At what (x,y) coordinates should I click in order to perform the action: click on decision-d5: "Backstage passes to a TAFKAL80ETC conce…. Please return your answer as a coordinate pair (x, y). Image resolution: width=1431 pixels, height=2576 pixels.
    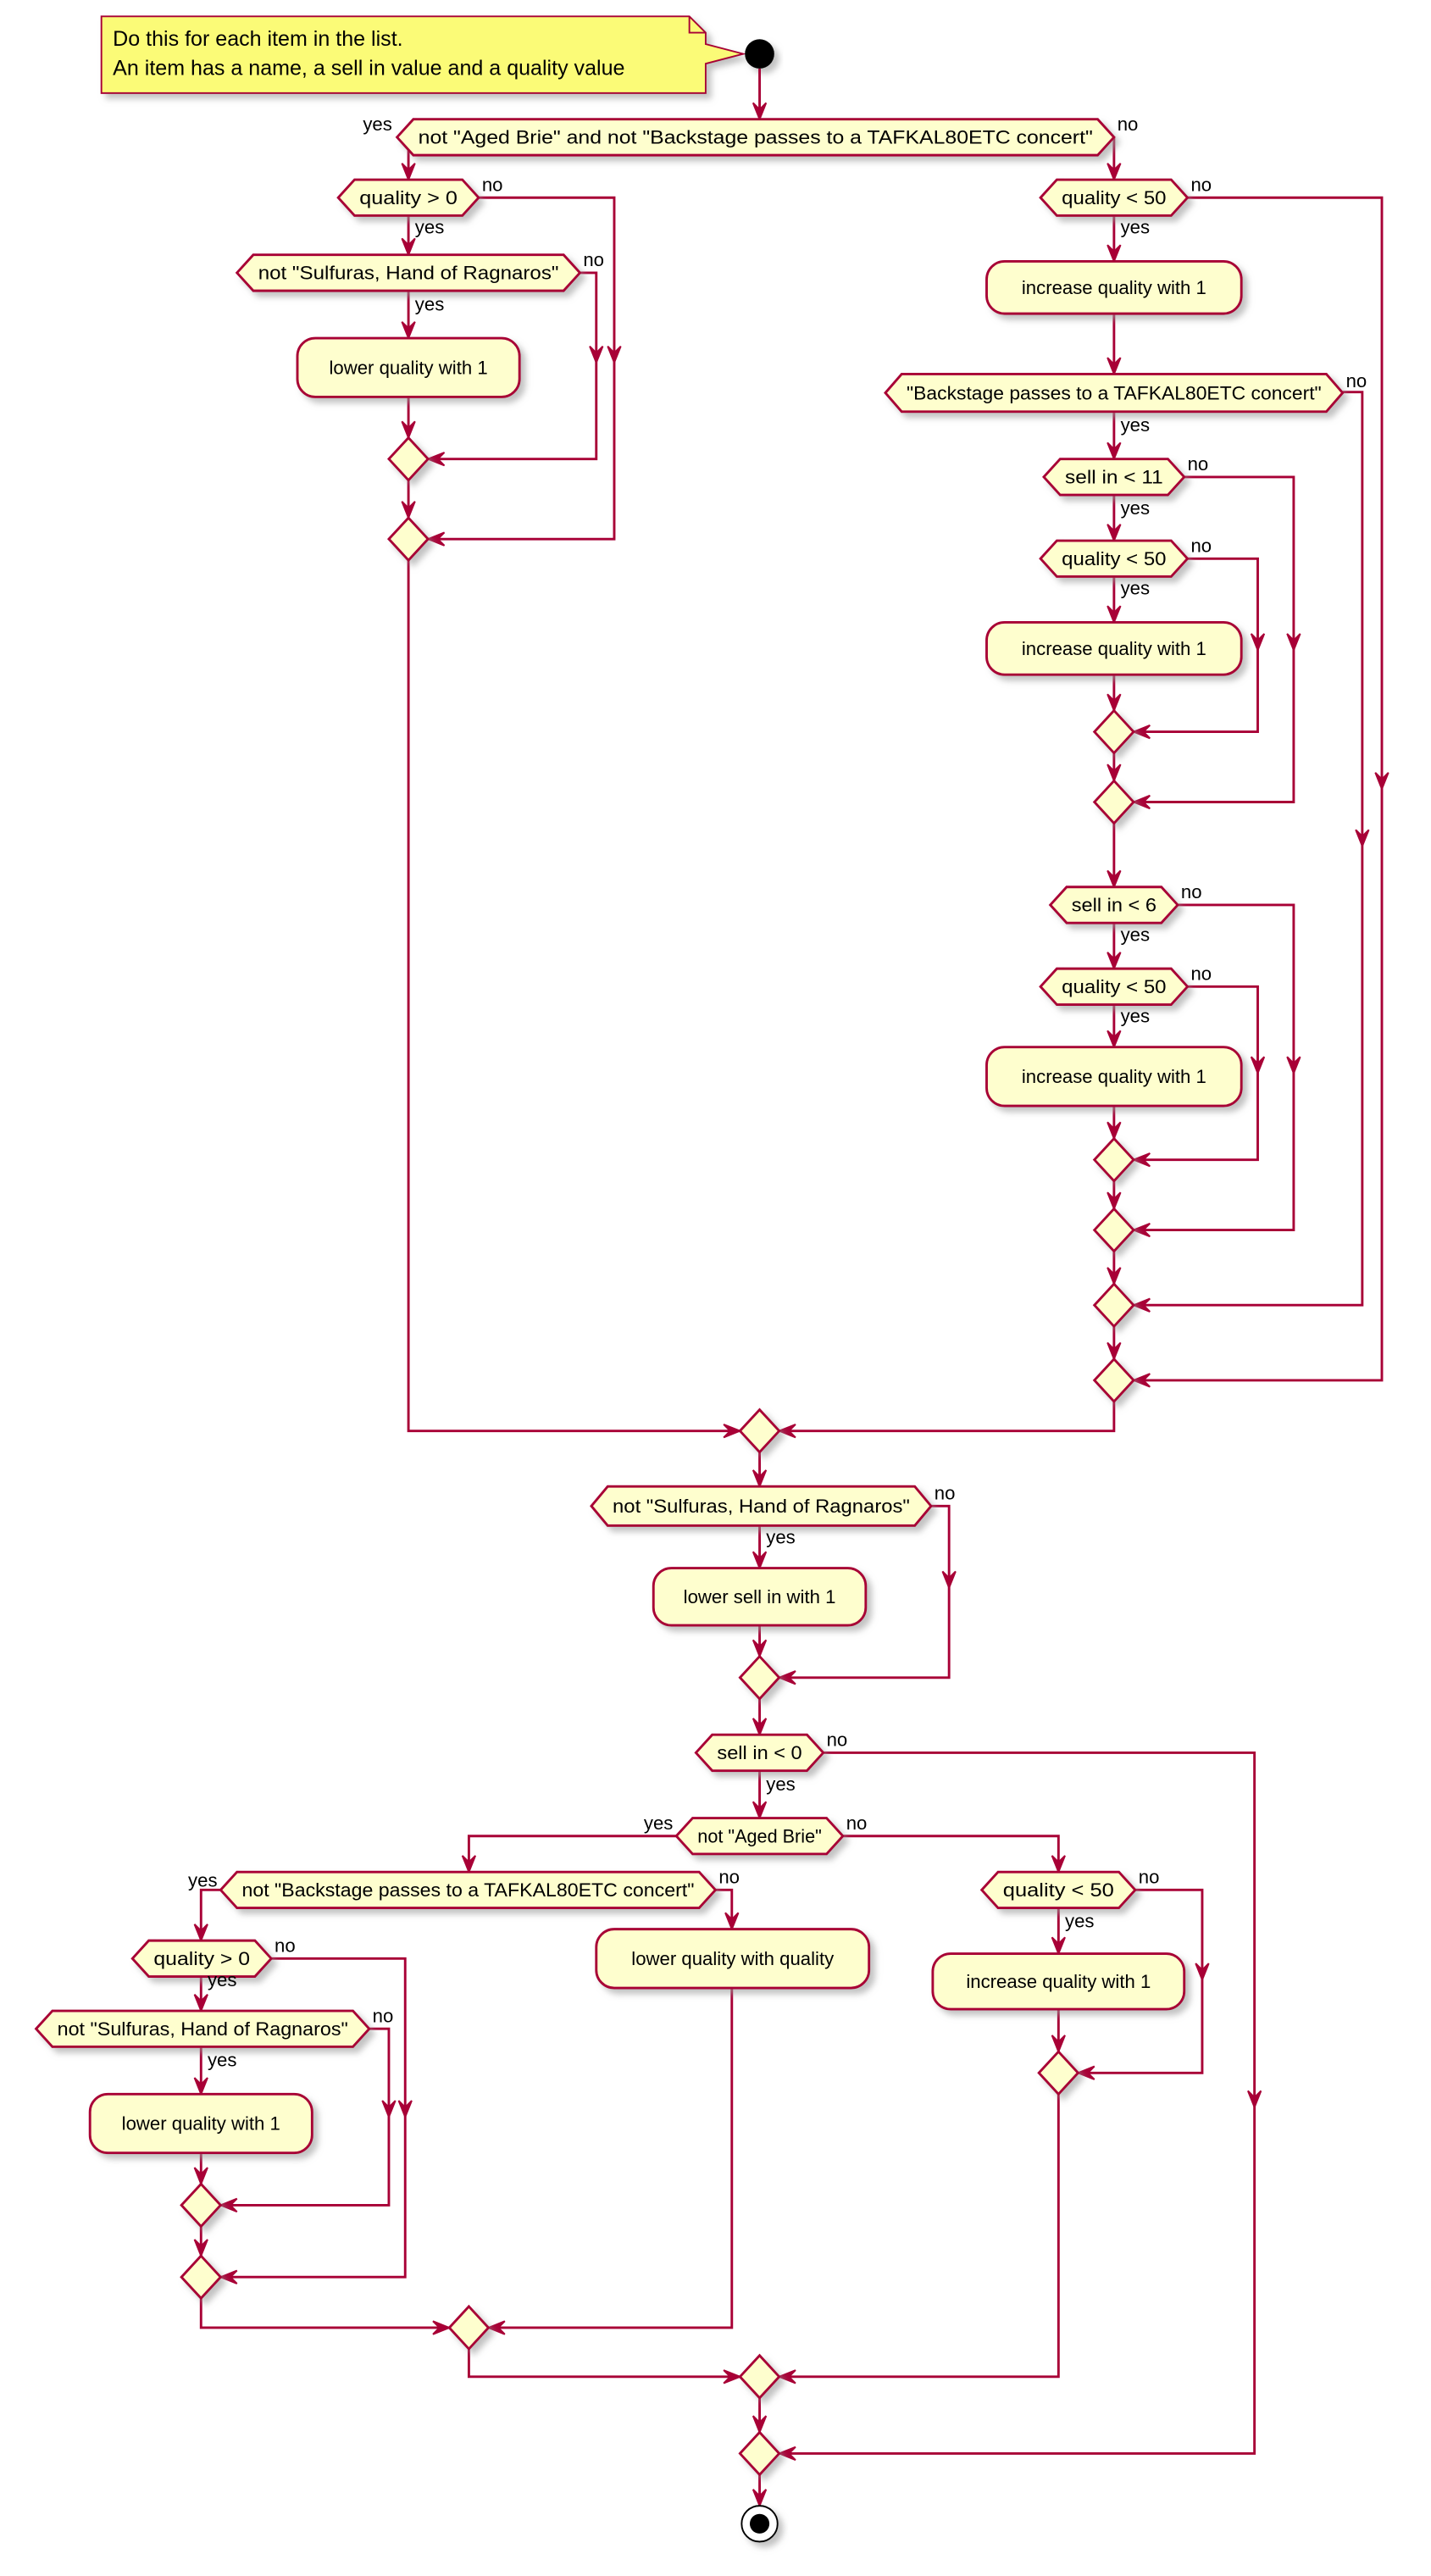
    Looking at the image, I should click on (1115, 393).